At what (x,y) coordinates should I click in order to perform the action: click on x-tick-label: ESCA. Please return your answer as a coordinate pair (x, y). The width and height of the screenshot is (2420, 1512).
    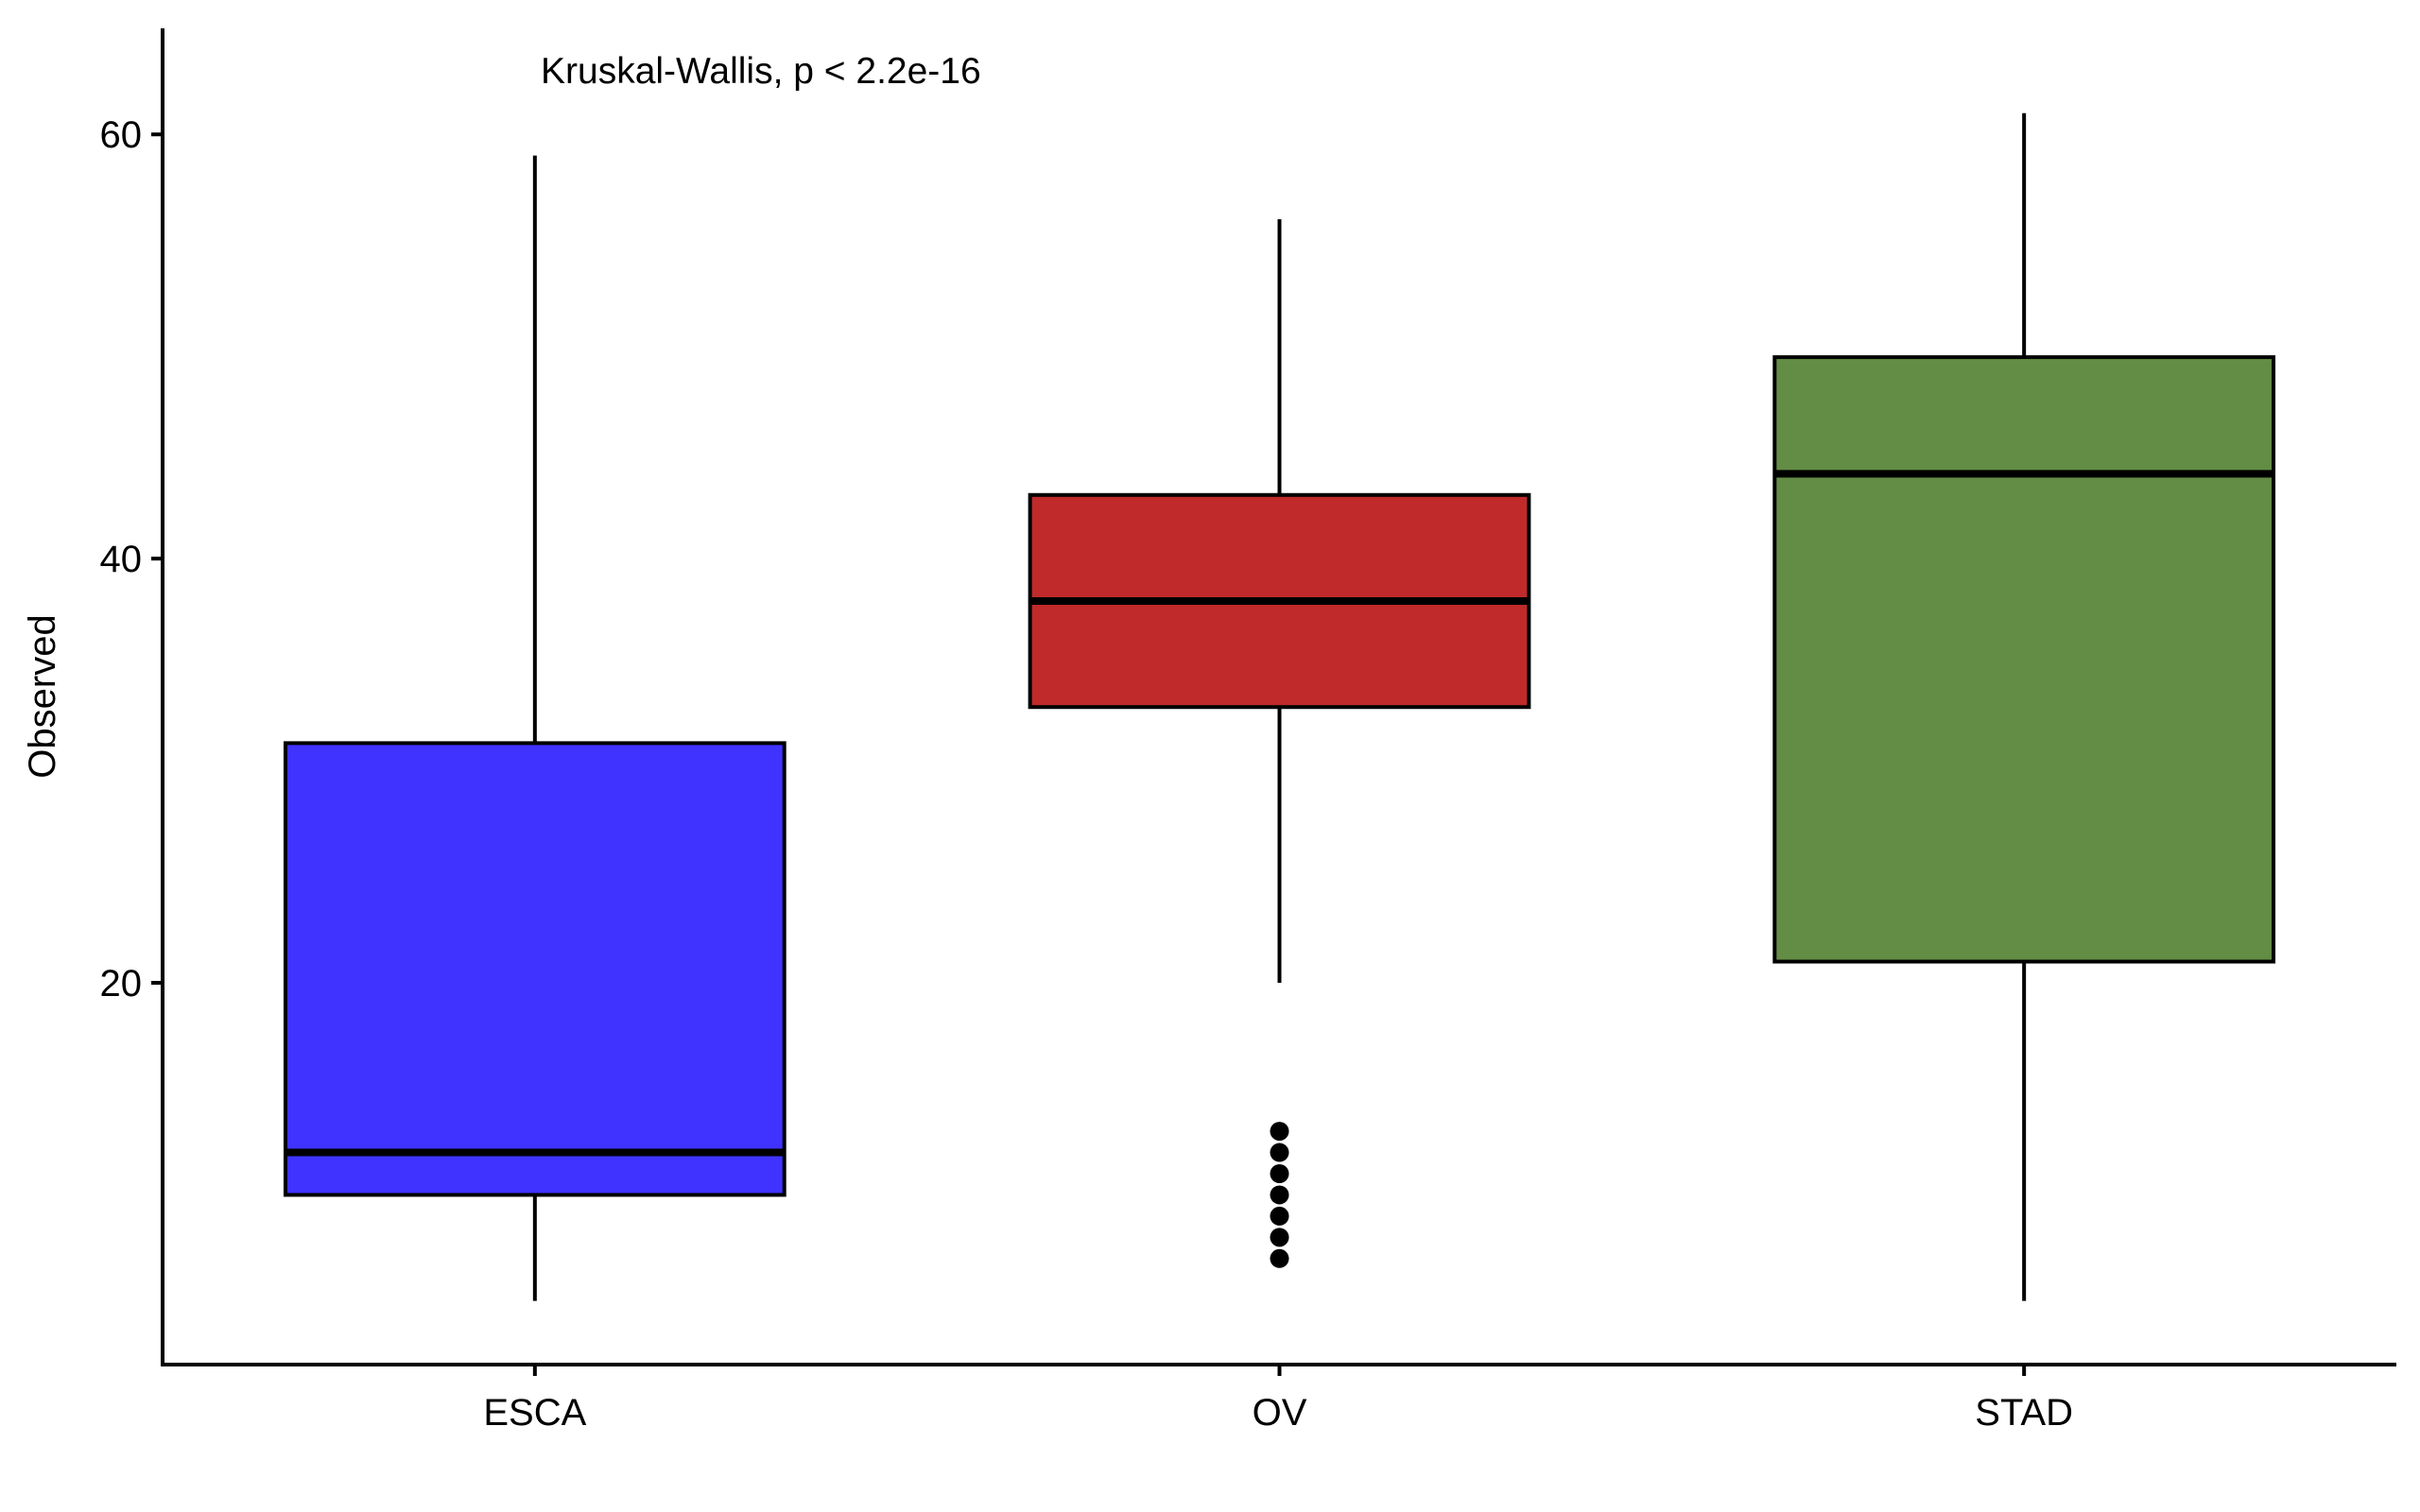
    Looking at the image, I should click on (534, 1413).